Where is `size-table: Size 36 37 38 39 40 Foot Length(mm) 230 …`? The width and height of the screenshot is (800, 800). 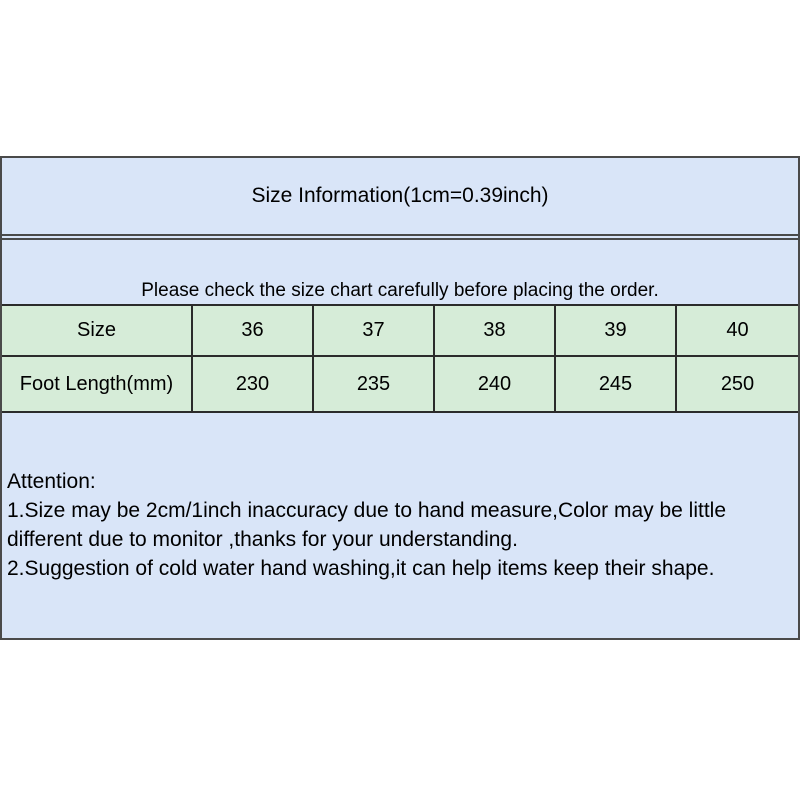 size-table: Size 36 37 38 39 40 Foot Length(mm) 230 … is located at coordinates (400, 358).